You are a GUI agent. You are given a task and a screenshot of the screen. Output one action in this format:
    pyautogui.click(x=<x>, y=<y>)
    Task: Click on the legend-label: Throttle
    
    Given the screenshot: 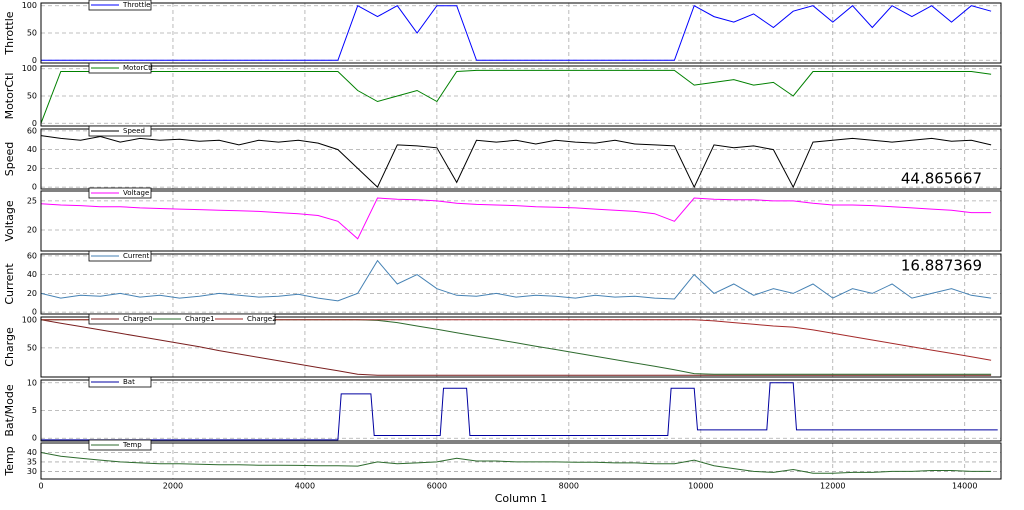 What is the action you would take?
    pyautogui.click(x=136, y=5)
    